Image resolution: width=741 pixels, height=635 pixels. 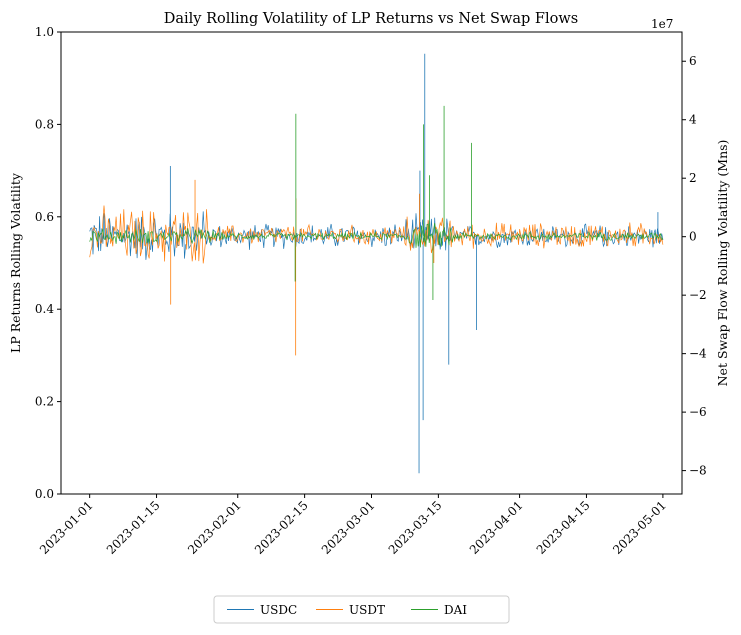 I want to click on left-y-axis-label: LP Returns Rolling Volatility, so click(x=15, y=262).